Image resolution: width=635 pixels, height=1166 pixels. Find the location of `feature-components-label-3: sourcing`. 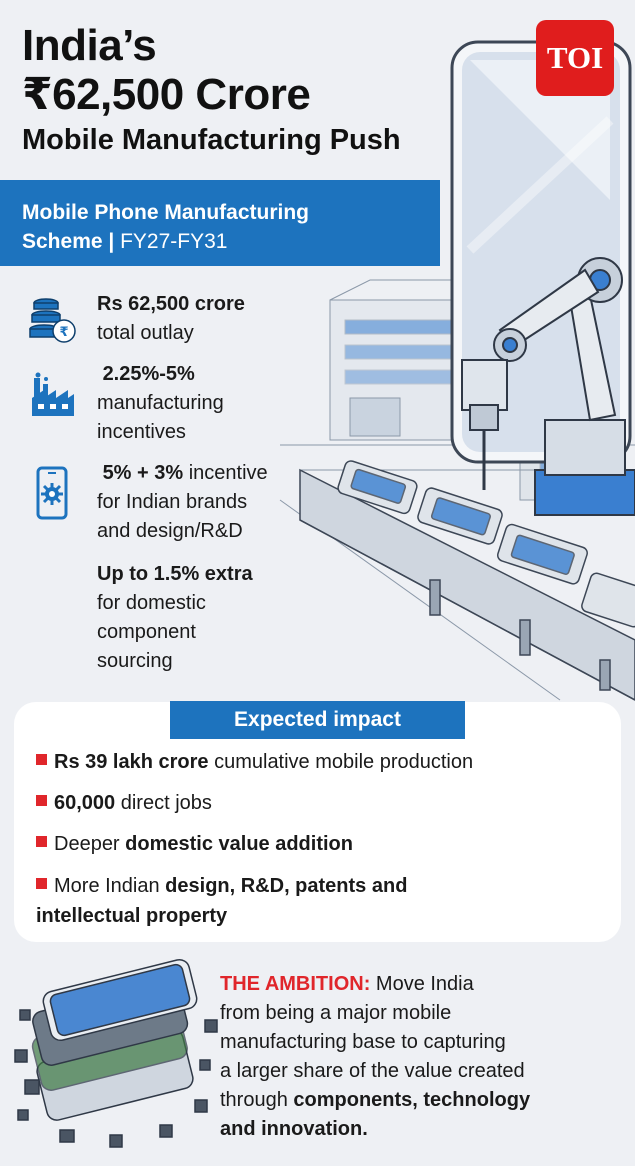

feature-components-label-3: sourcing is located at coordinates (135, 661).